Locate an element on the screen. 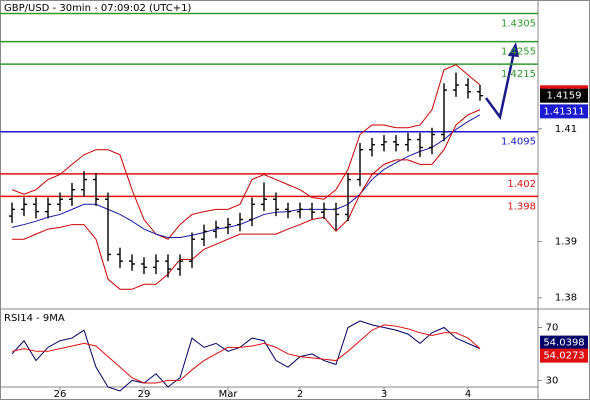 The image size is (590, 400). y-tick-label: 30 is located at coordinates (552, 380).